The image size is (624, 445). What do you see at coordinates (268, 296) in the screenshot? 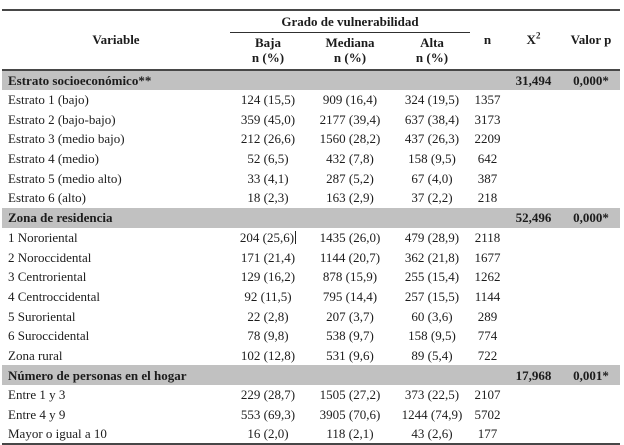
I see `cell-baja: 92 (11,5)` at bounding box center [268, 296].